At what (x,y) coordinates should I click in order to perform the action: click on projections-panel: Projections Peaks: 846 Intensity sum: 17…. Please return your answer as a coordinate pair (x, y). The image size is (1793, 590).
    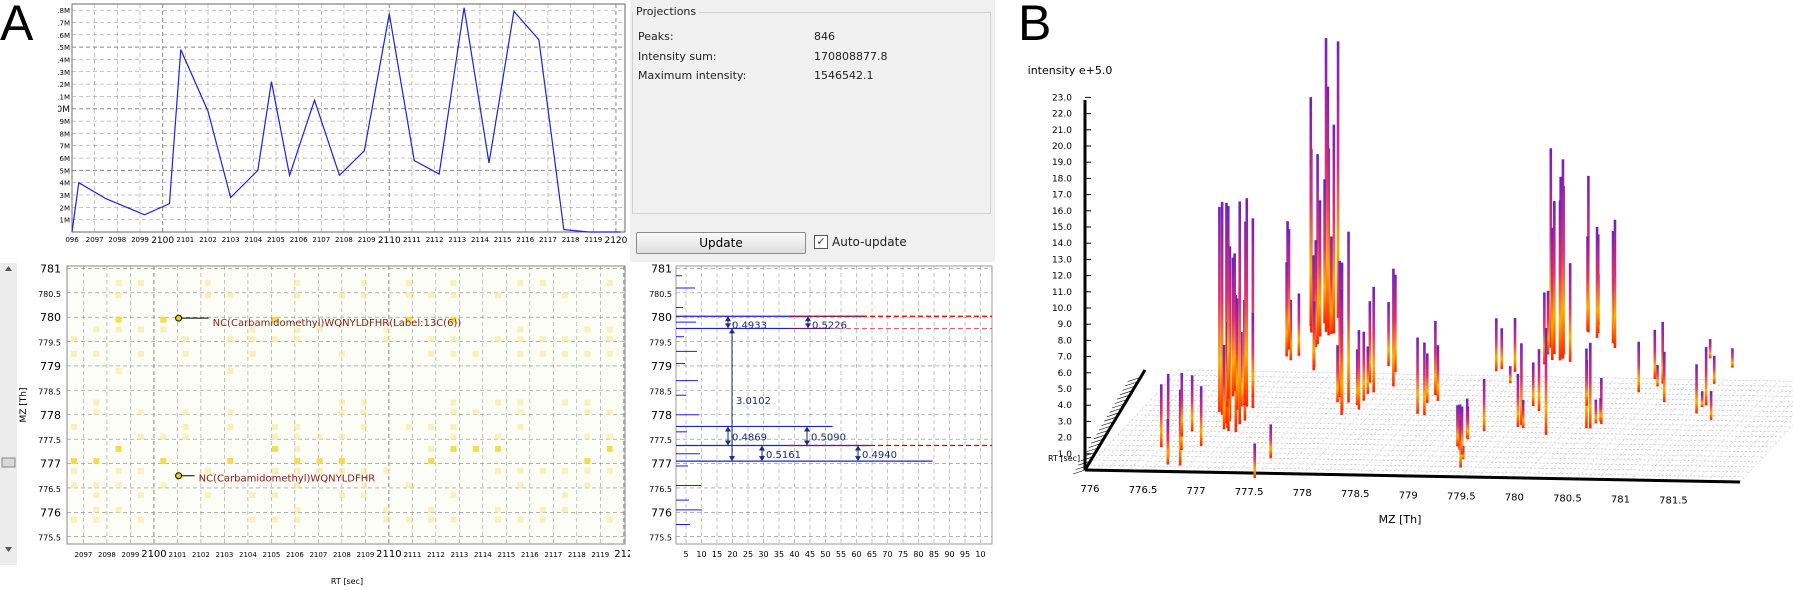
    Looking at the image, I should click on (812, 131).